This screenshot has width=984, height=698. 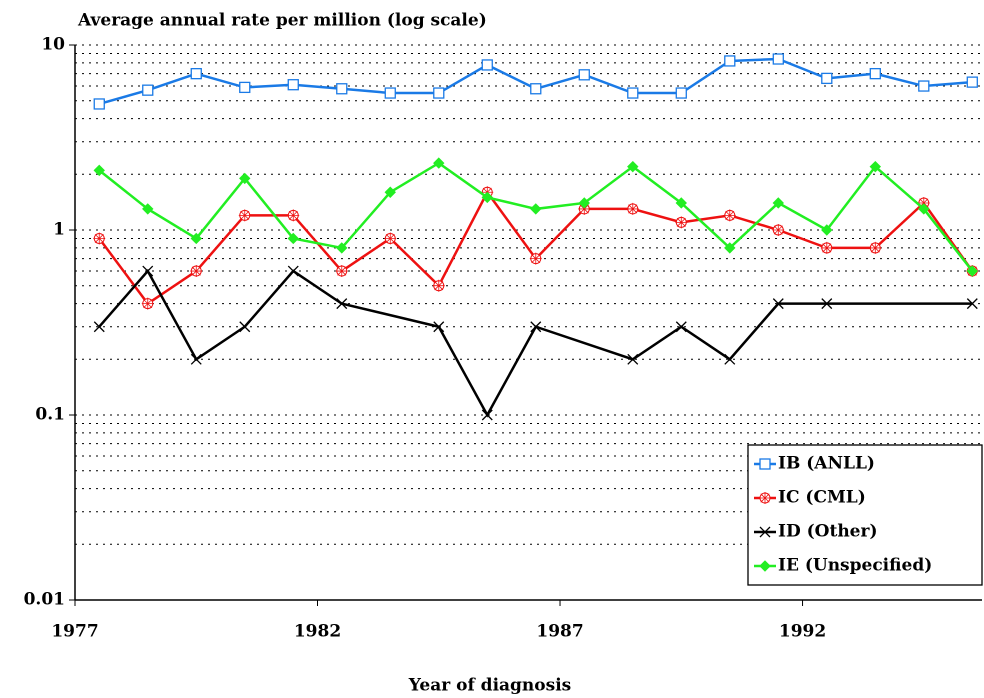 I want to click on y-tick-label: 10, so click(x=53, y=45).